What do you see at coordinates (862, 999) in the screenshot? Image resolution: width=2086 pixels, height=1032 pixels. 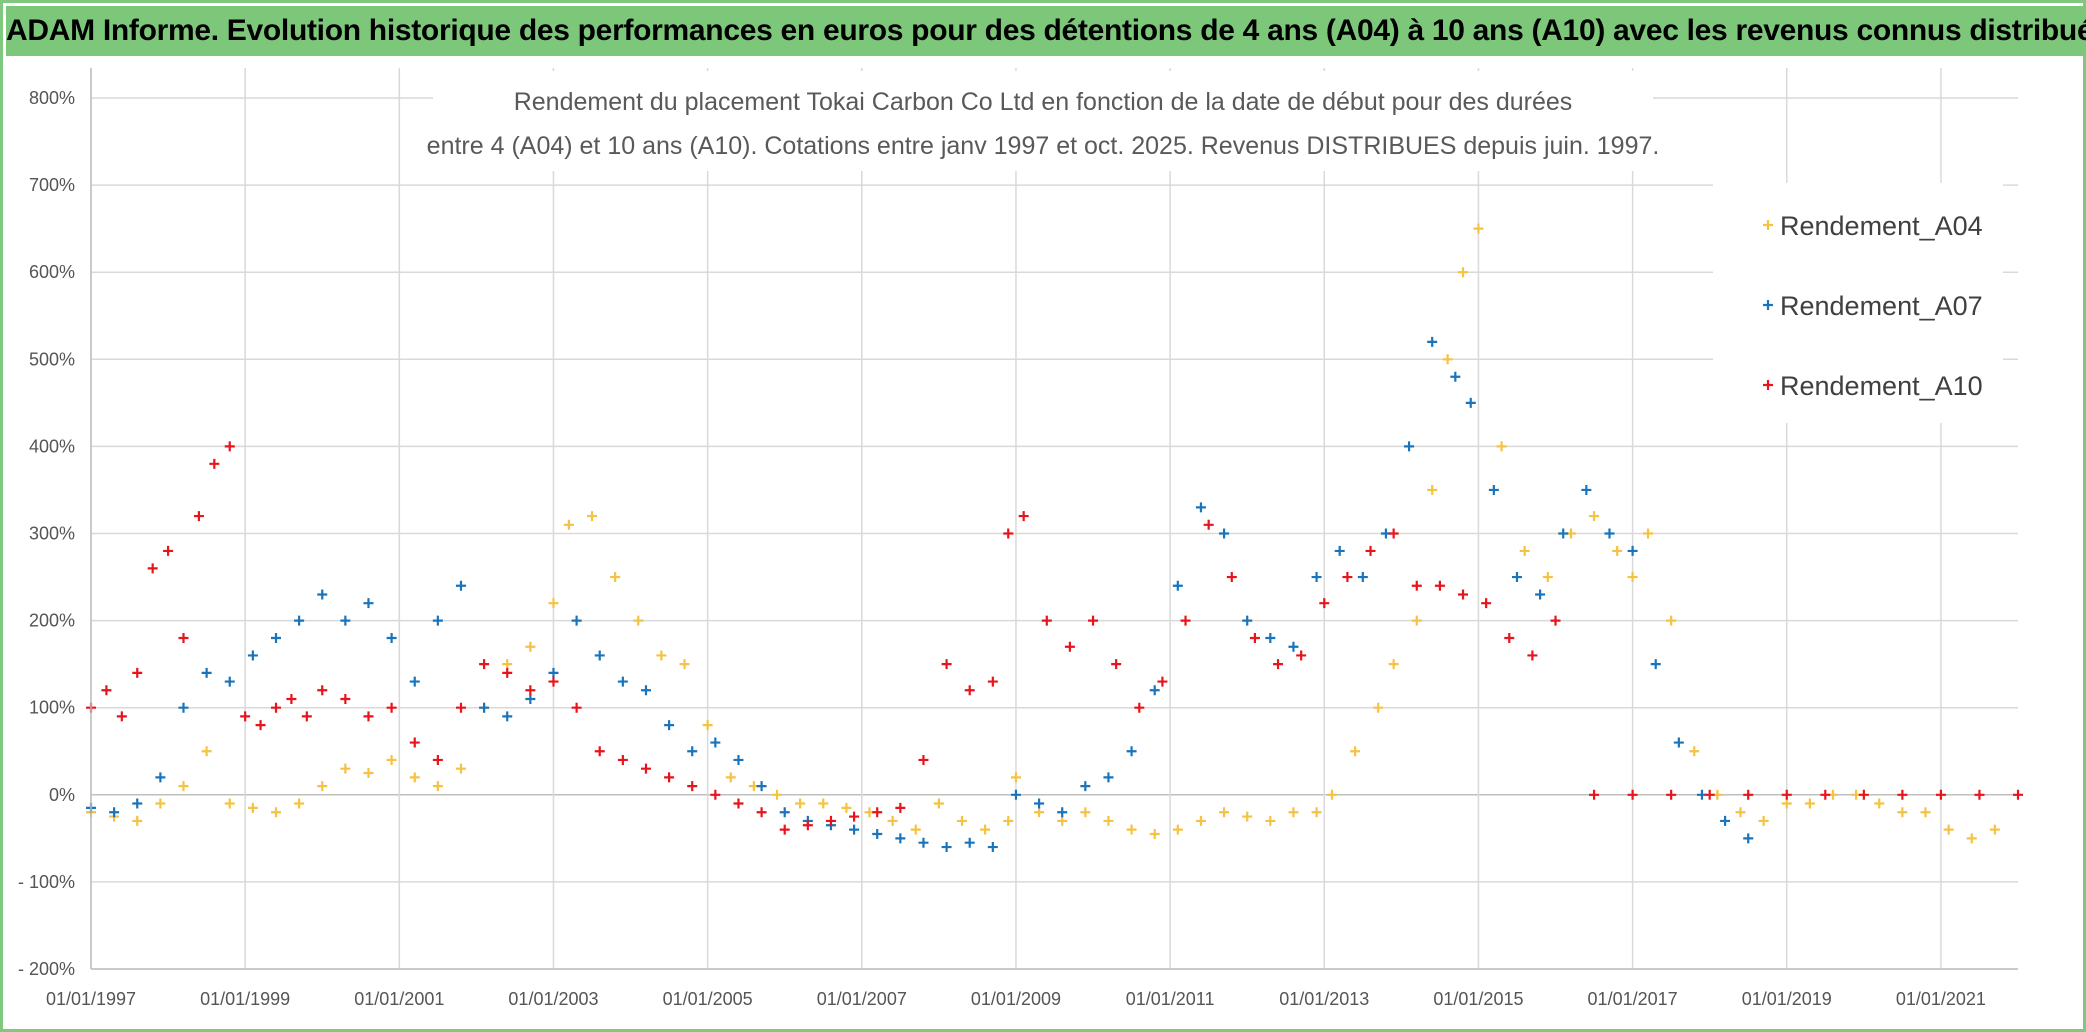 I see `x-tick-label: 01/01/2007` at bounding box center [862, 999].